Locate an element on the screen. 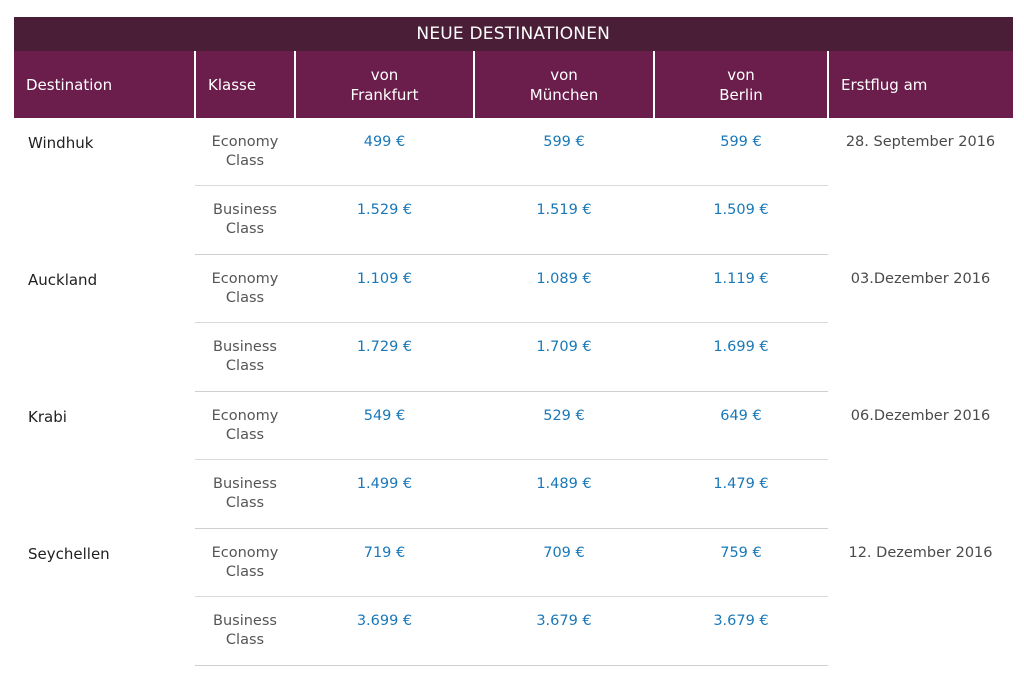 The width and height of the screenshot is (1024, 682). first-flight-date: 12. Dezember 2016 is located at coordinates (920, 552).